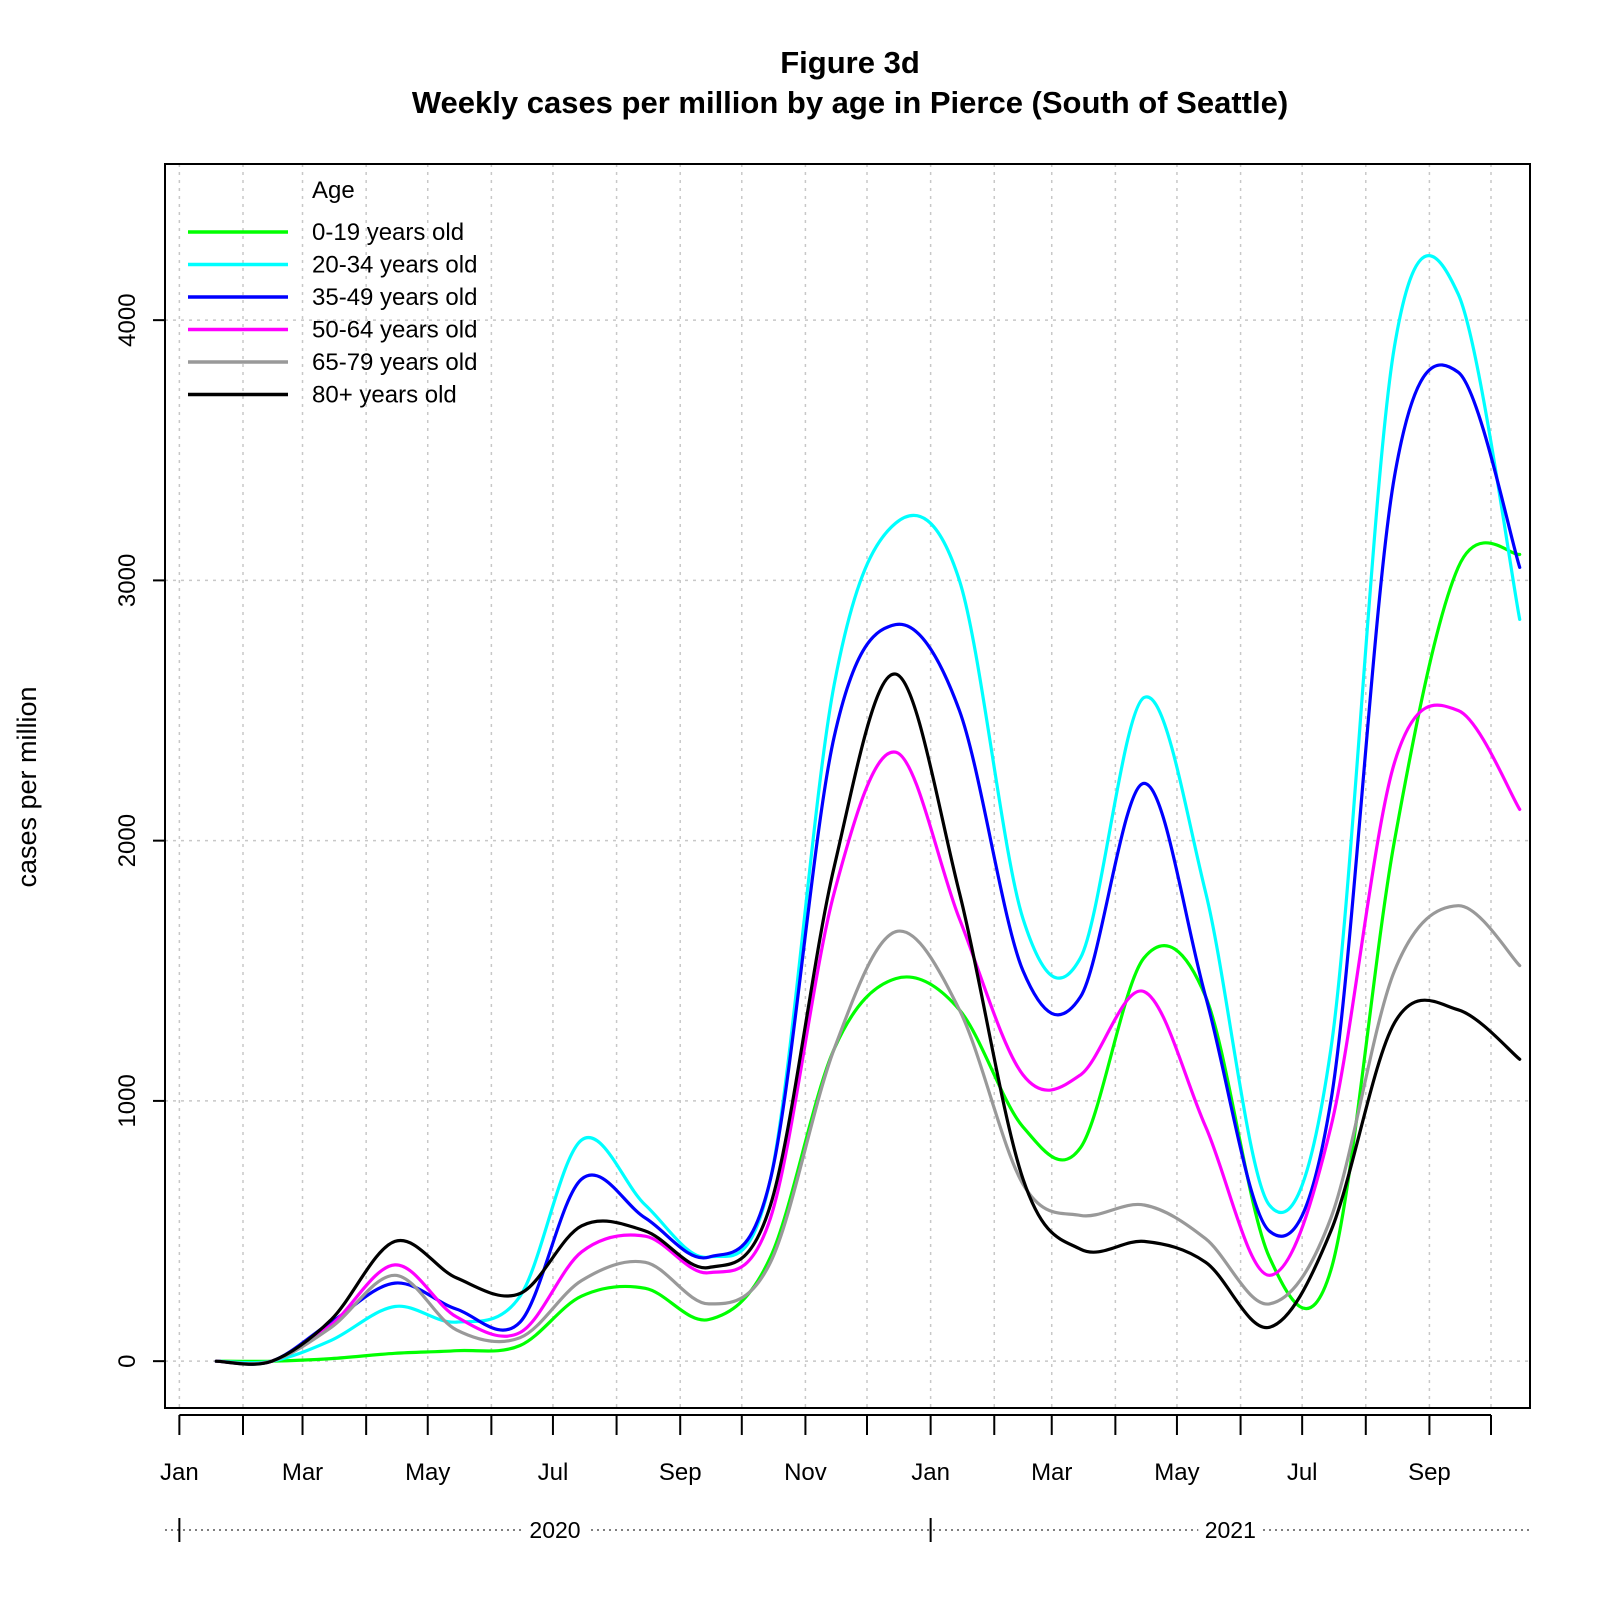 The width and height of the screenshot is (1600, 1600). I want to click on chart-title: Figure 3d, so click(850, 62).